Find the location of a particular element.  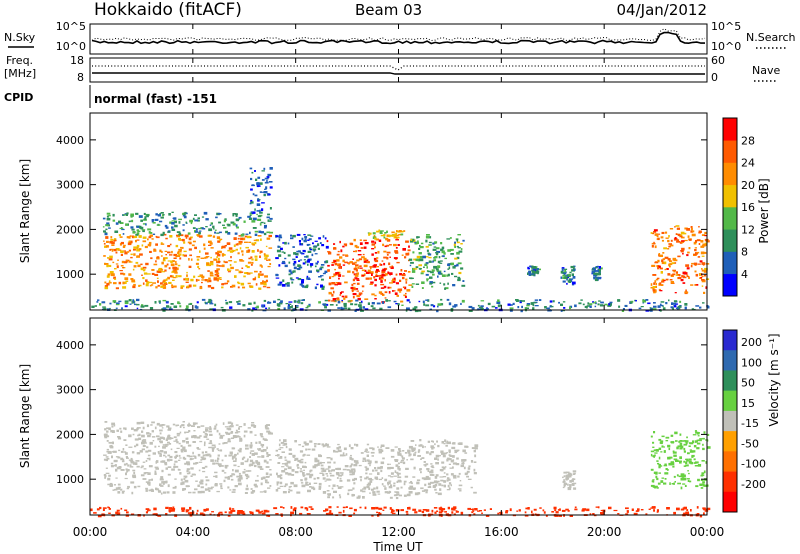

power-colorbar-tick: 20 is located at coordinates (748, 185).